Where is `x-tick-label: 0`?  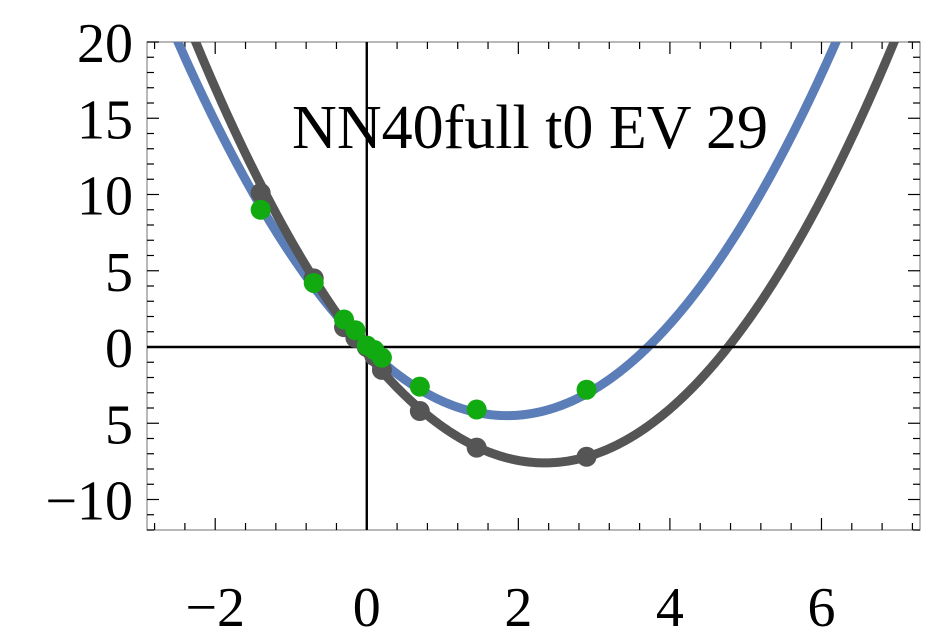 x-tick-label: 0 is located at coordinates (367, 607).